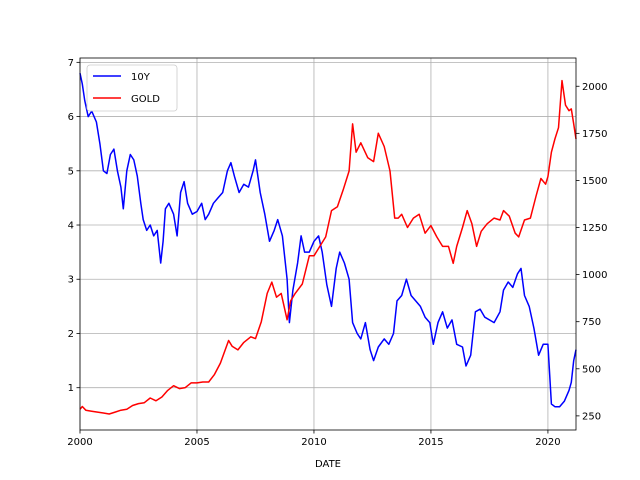 This screenshot has width=640, height=480. I want to click on legend-label-10y: 10Y, so click(141, 77).